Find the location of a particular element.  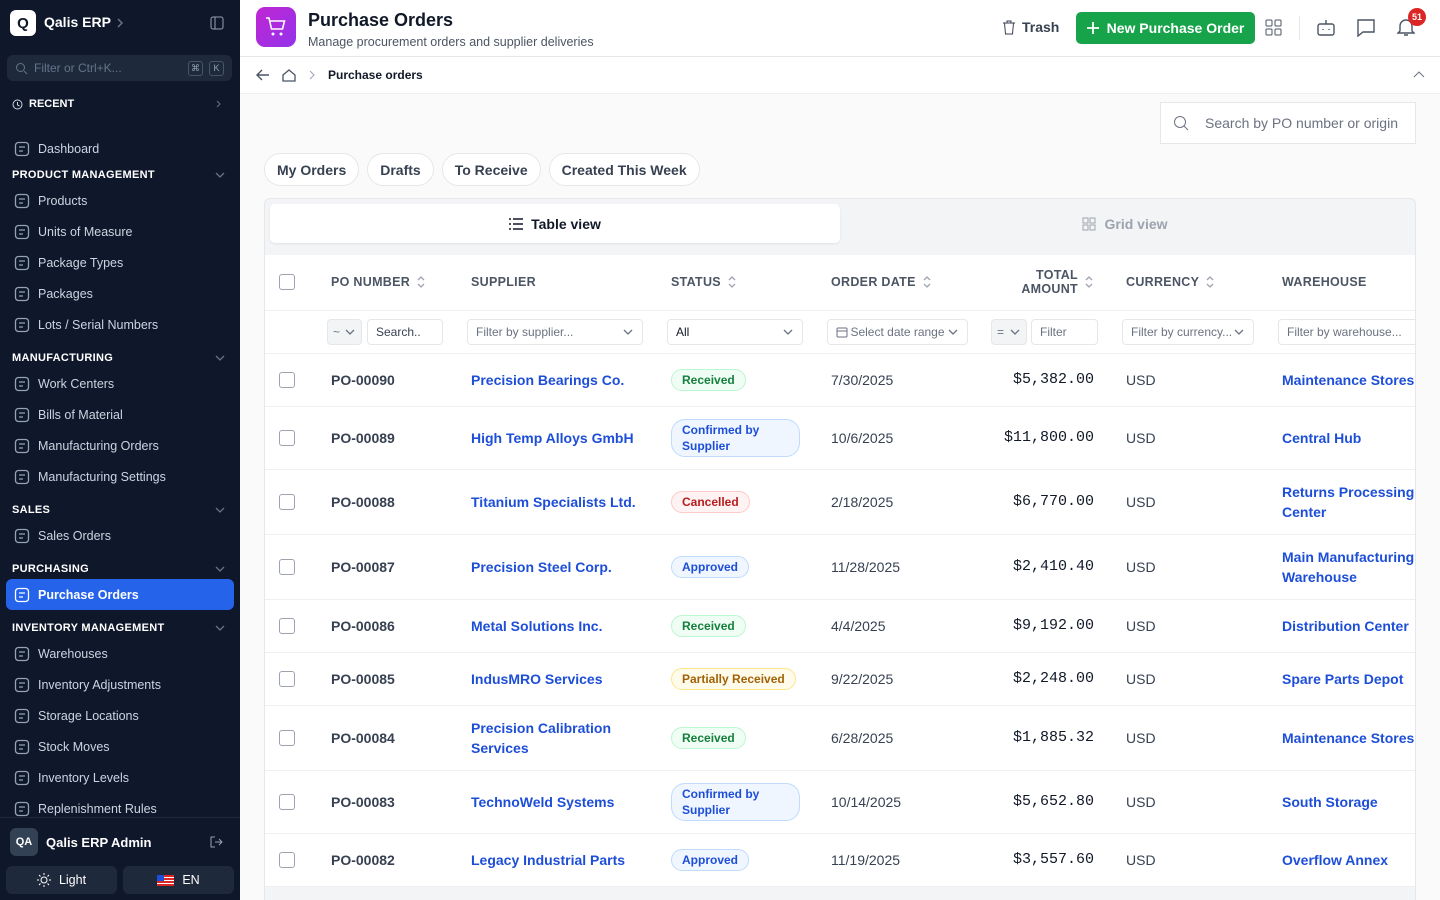

nav-item: Replenishment Rules is located at coordinates (120, 805).